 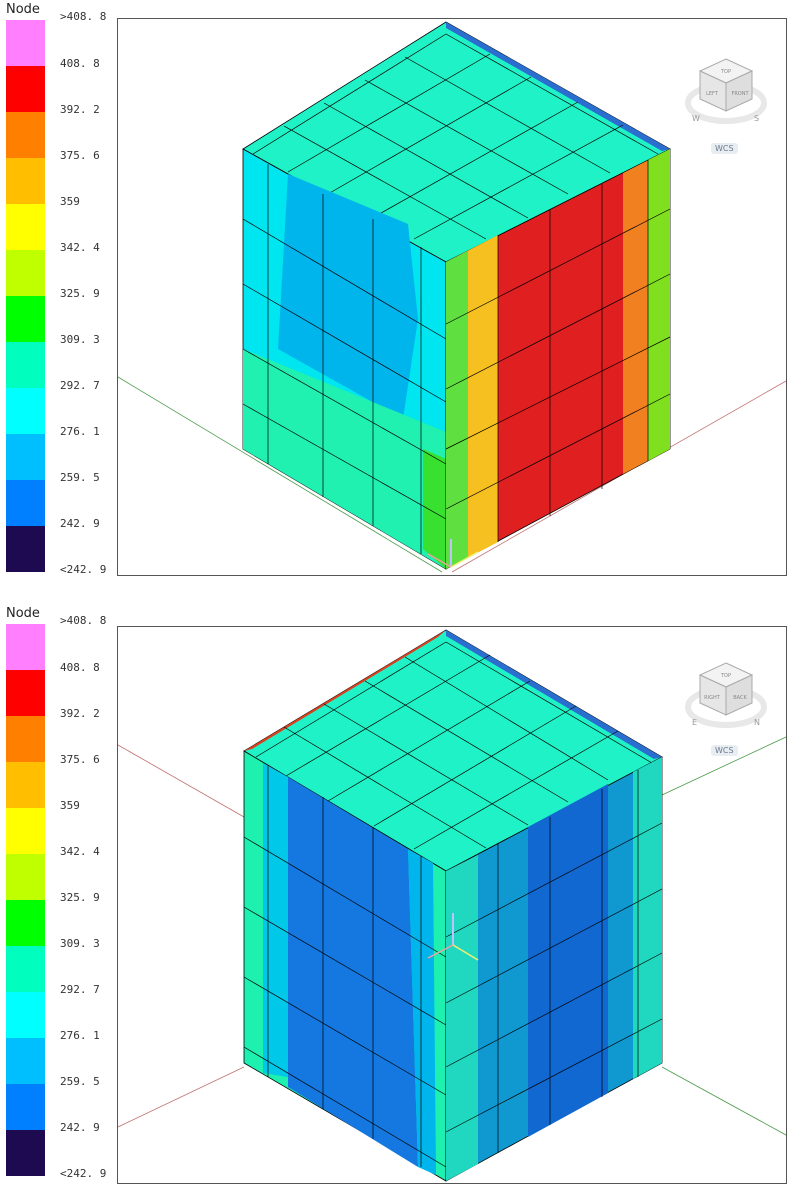 I want to click on viewcube-front-label: FRONT, so click(x=740, y=94).